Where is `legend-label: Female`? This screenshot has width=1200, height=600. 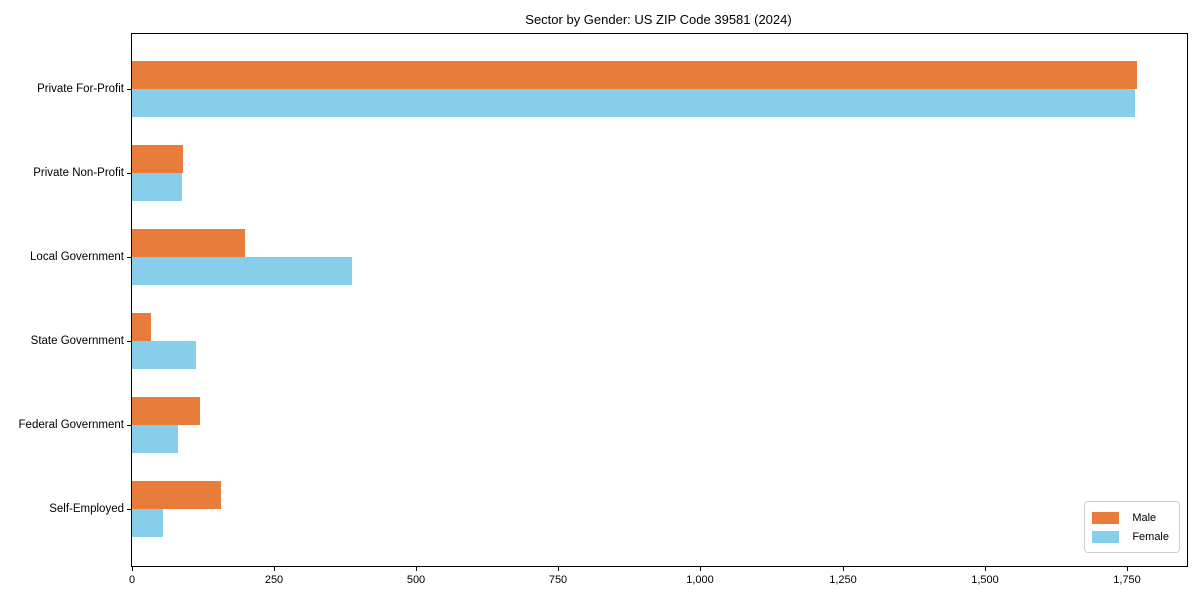
legend-label: Female is located at coordinates (1150, 536).